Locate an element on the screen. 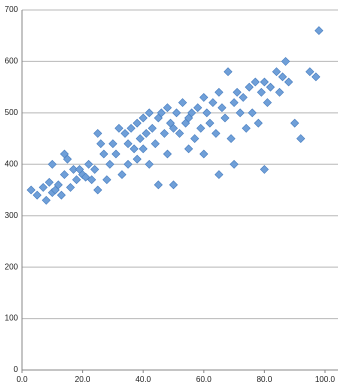  x-tick-label: 0.0 is located at coordinates (22, 379).